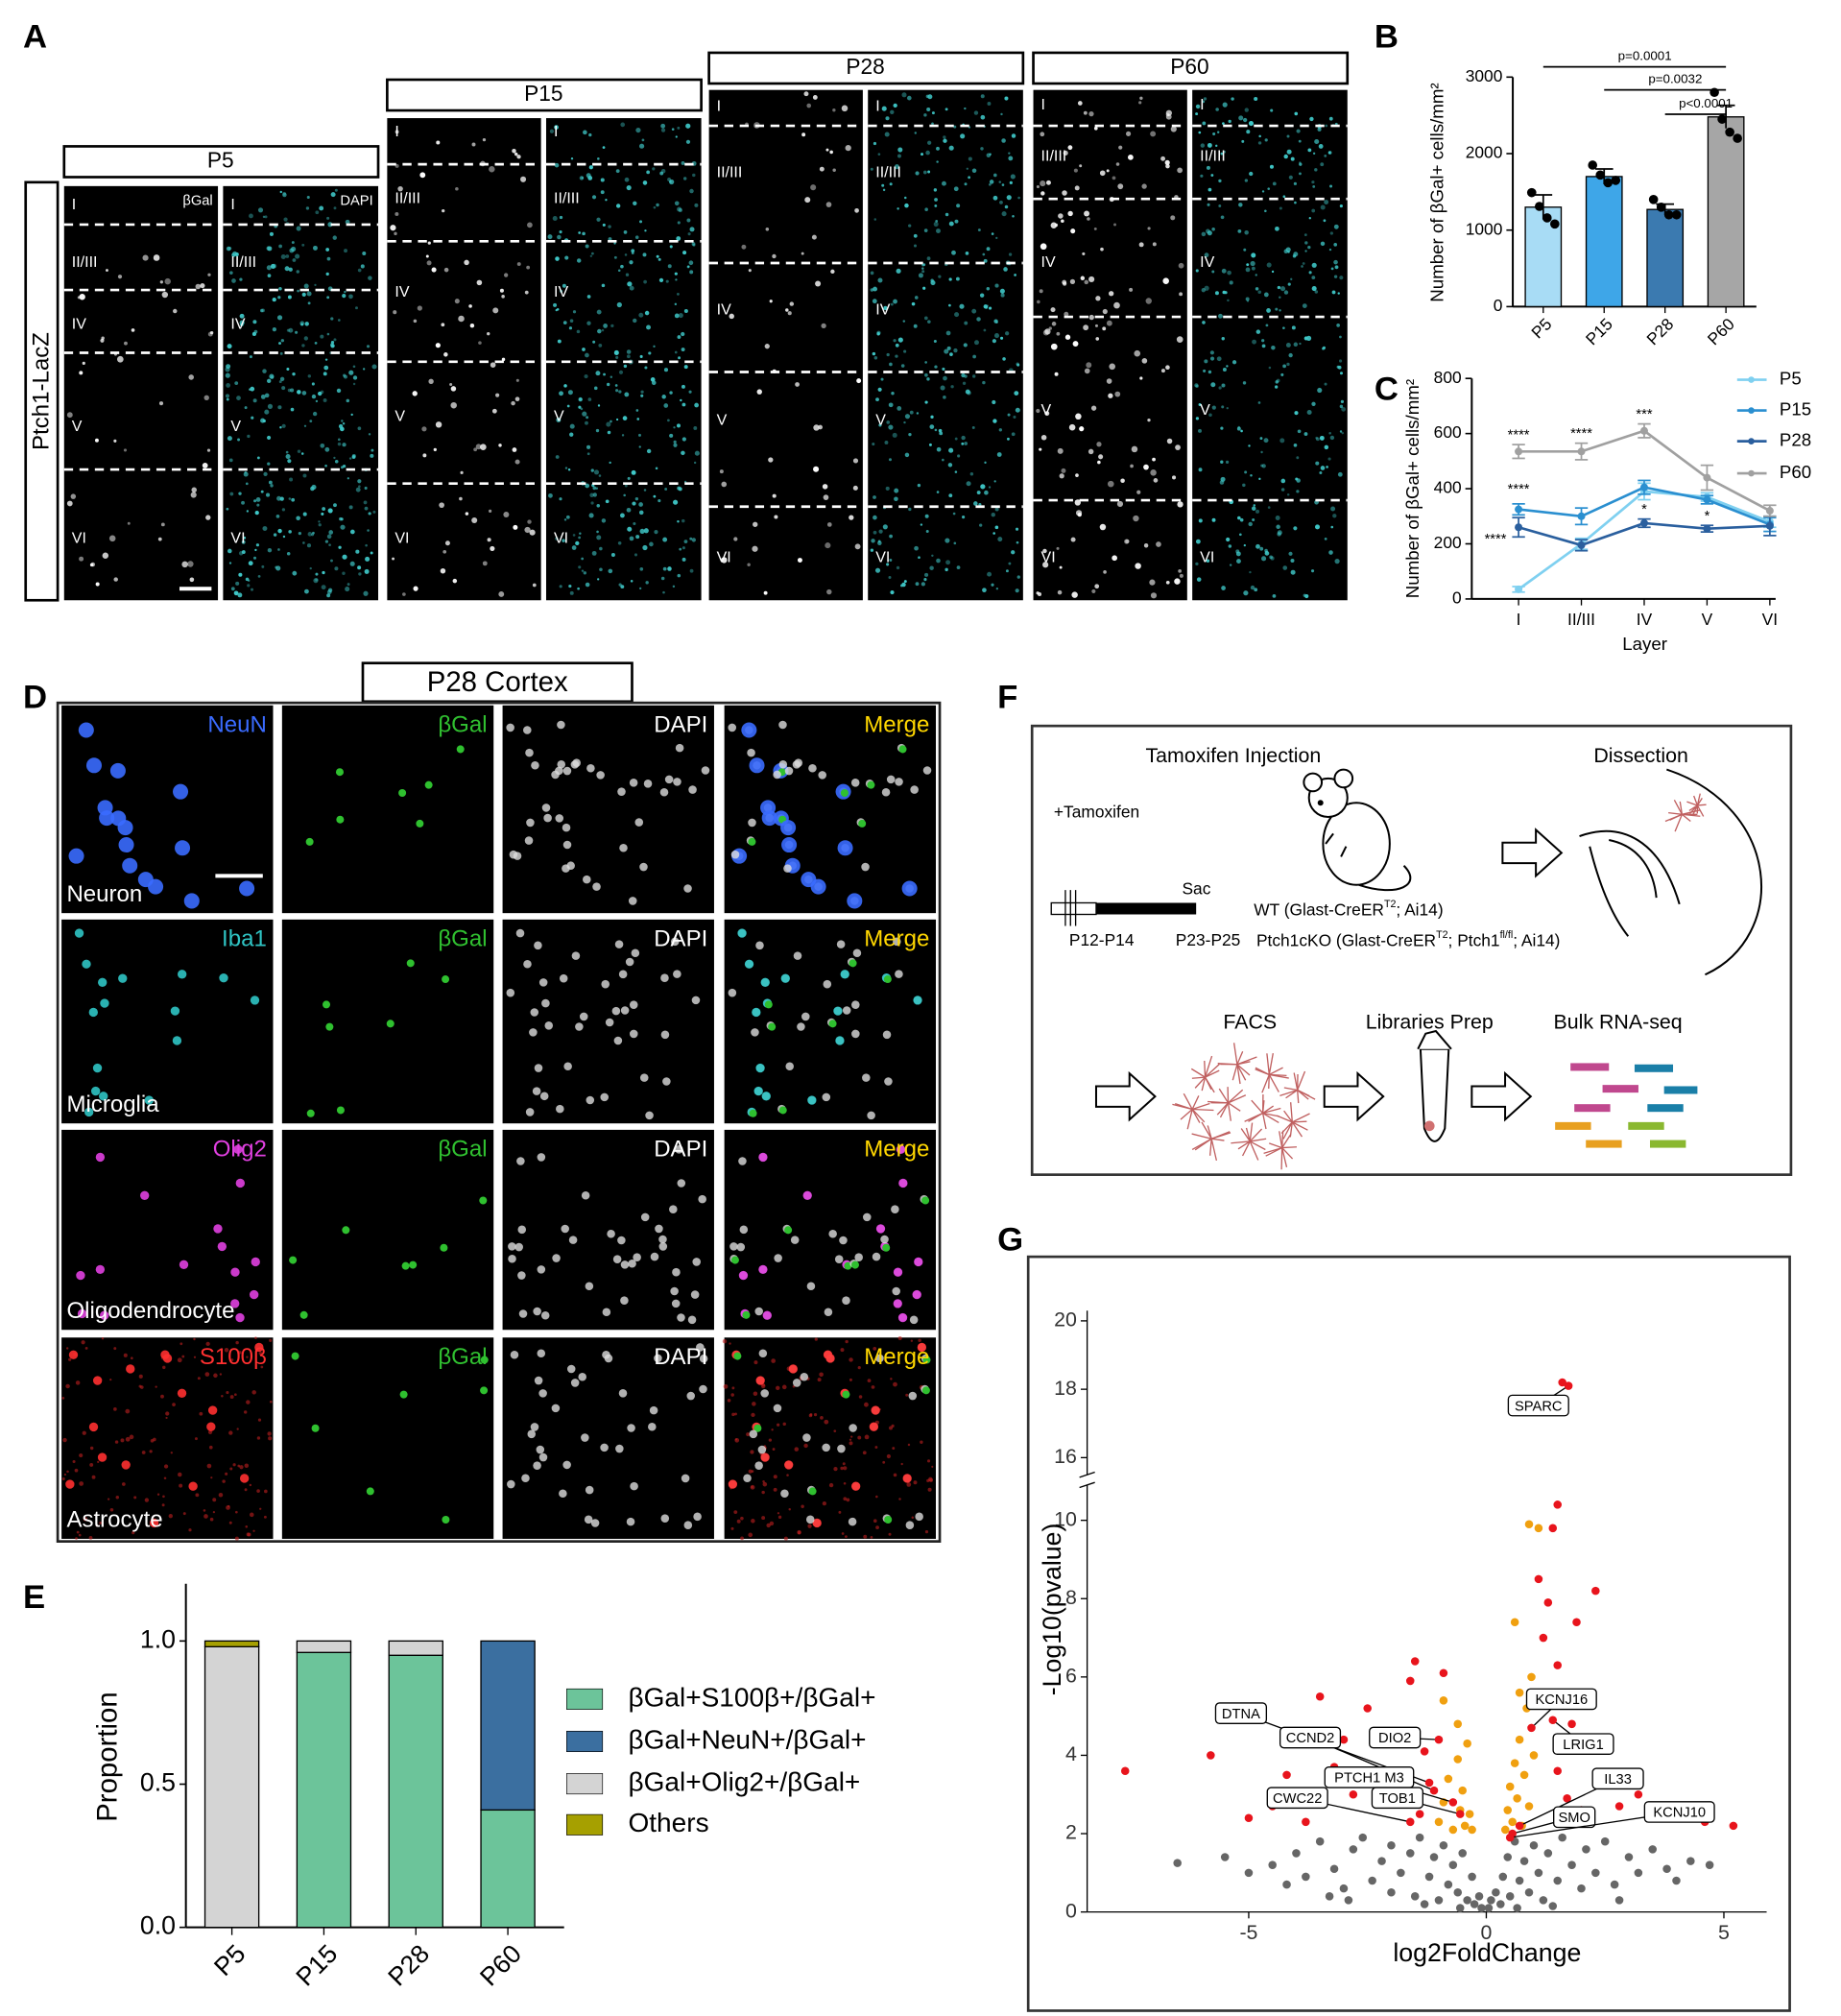 The width and height of the screenshot is (1841, 2016). What do you see at coordinates (896, 939) in the screenshot?
I see `channel-label: Merge` at bounding box center [896, 939].